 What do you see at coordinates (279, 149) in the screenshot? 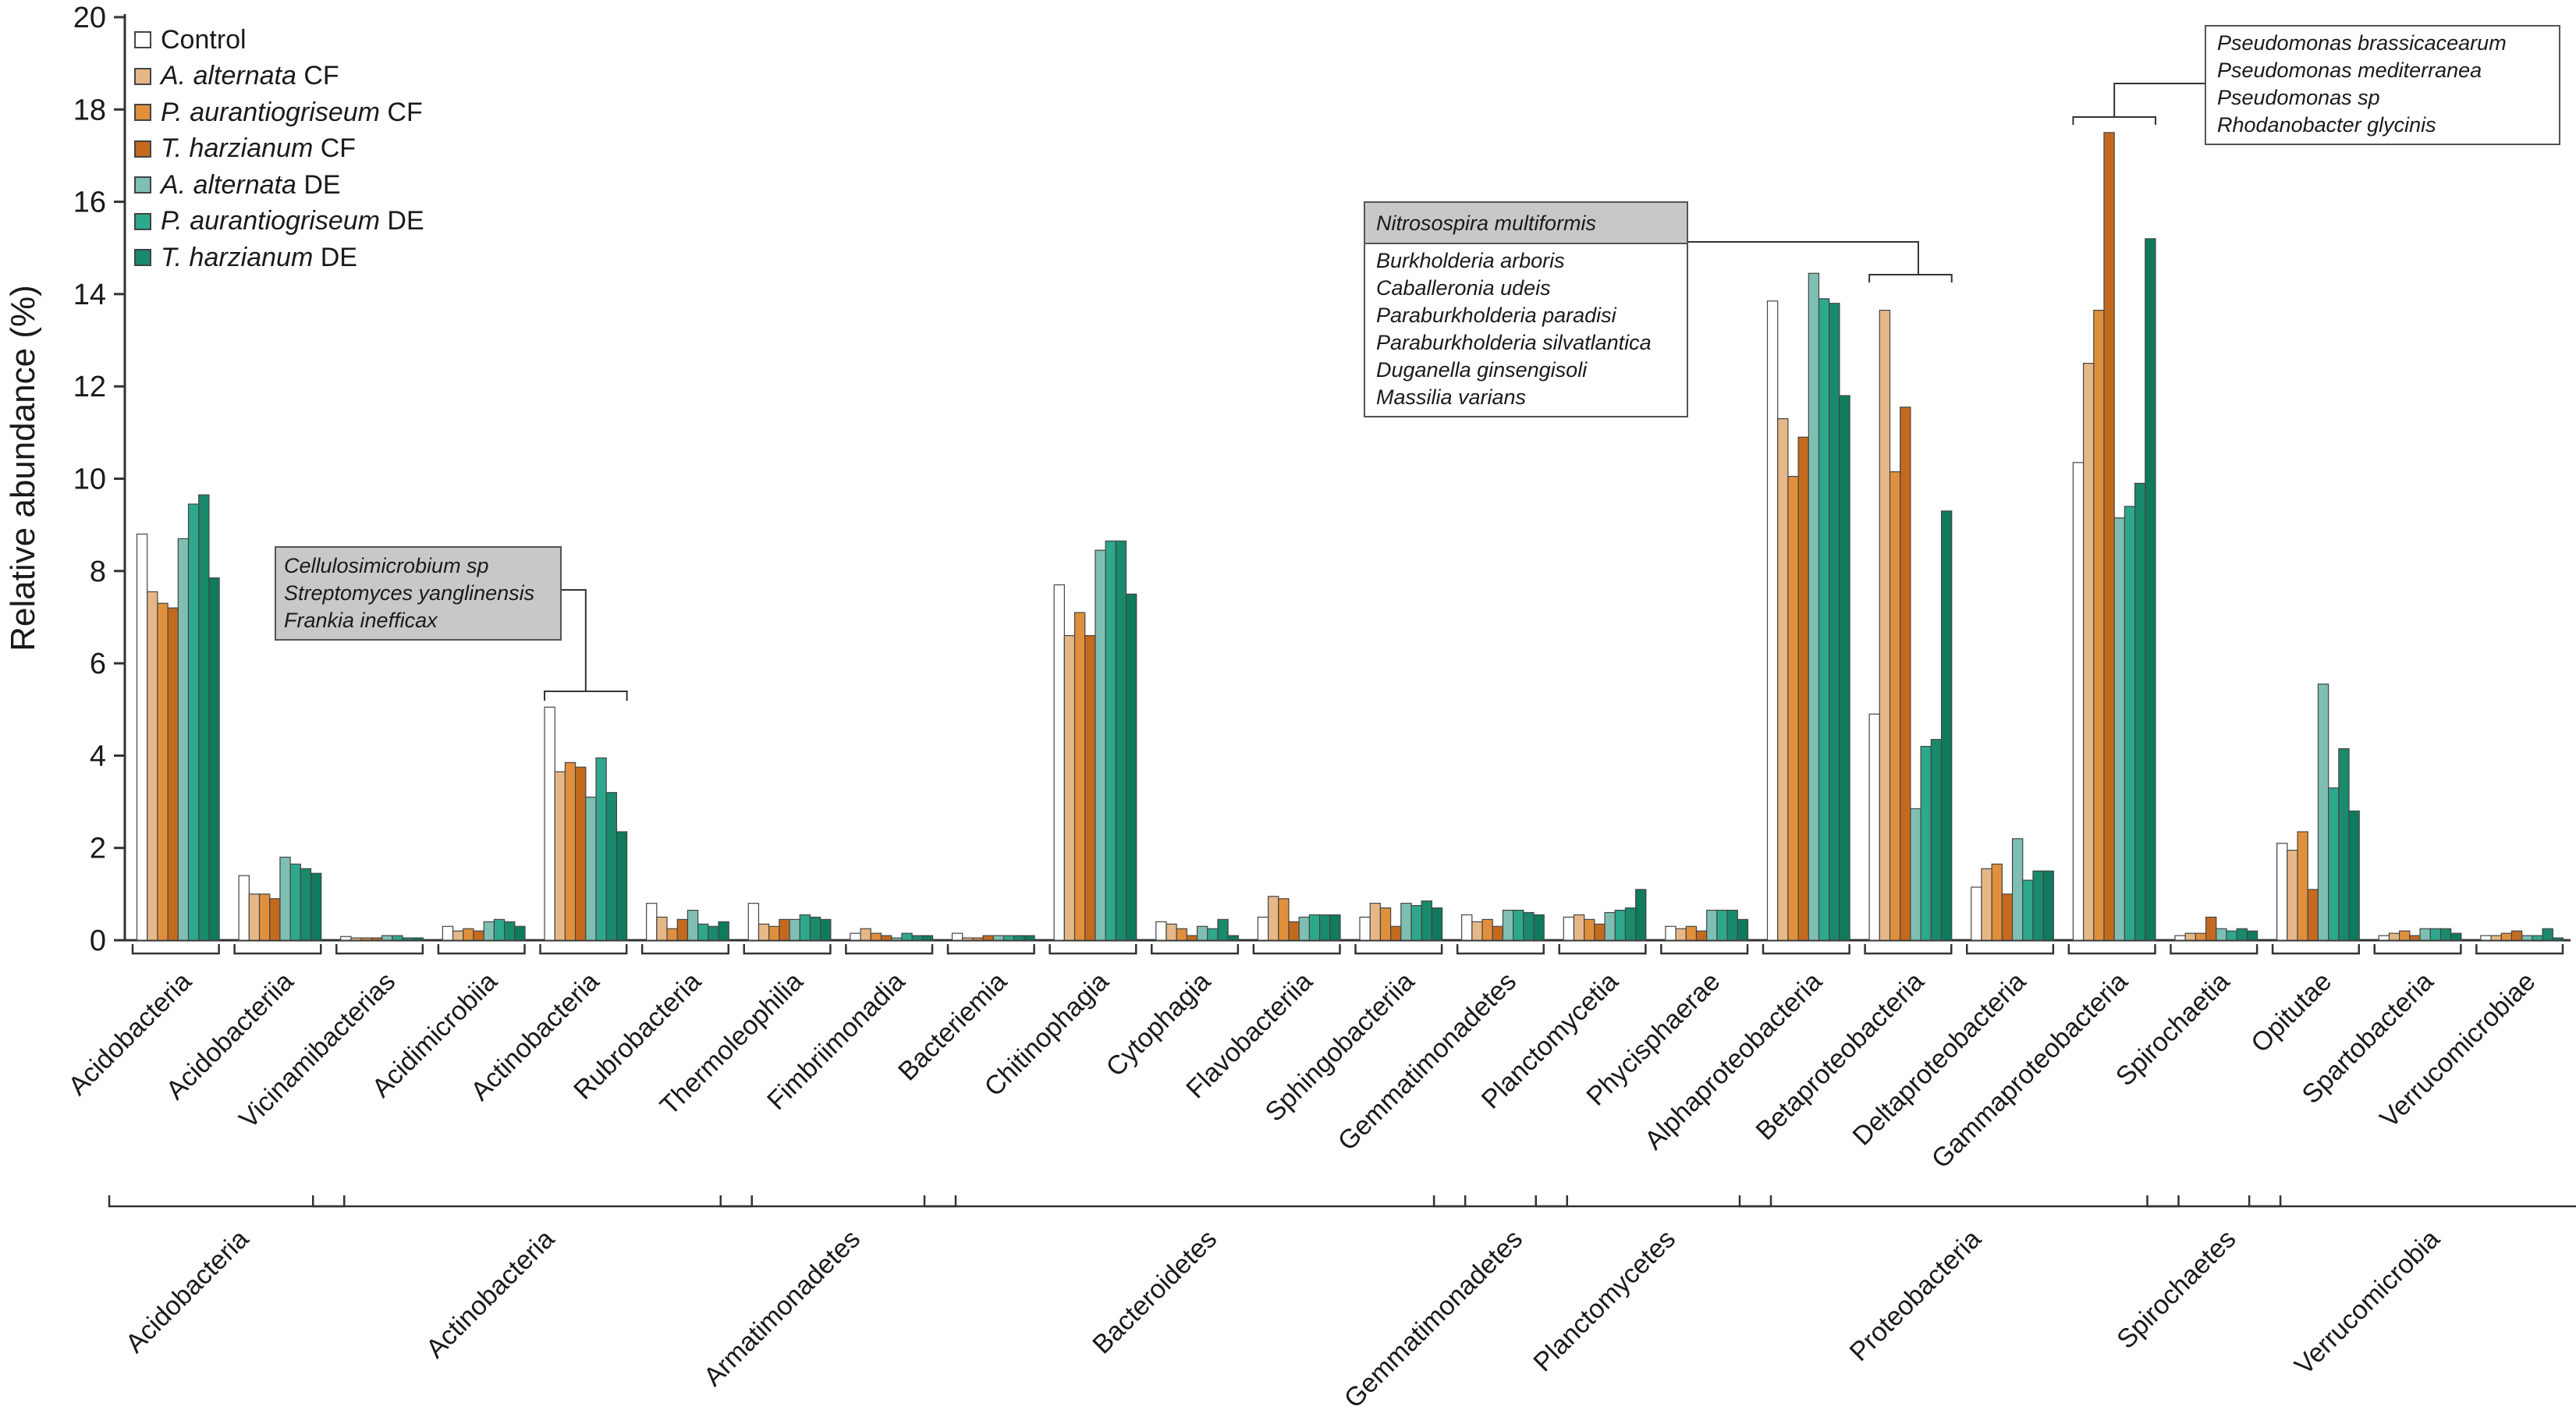
I see `legend-item: T. harzianum CF` at bounding box center [279, 149].